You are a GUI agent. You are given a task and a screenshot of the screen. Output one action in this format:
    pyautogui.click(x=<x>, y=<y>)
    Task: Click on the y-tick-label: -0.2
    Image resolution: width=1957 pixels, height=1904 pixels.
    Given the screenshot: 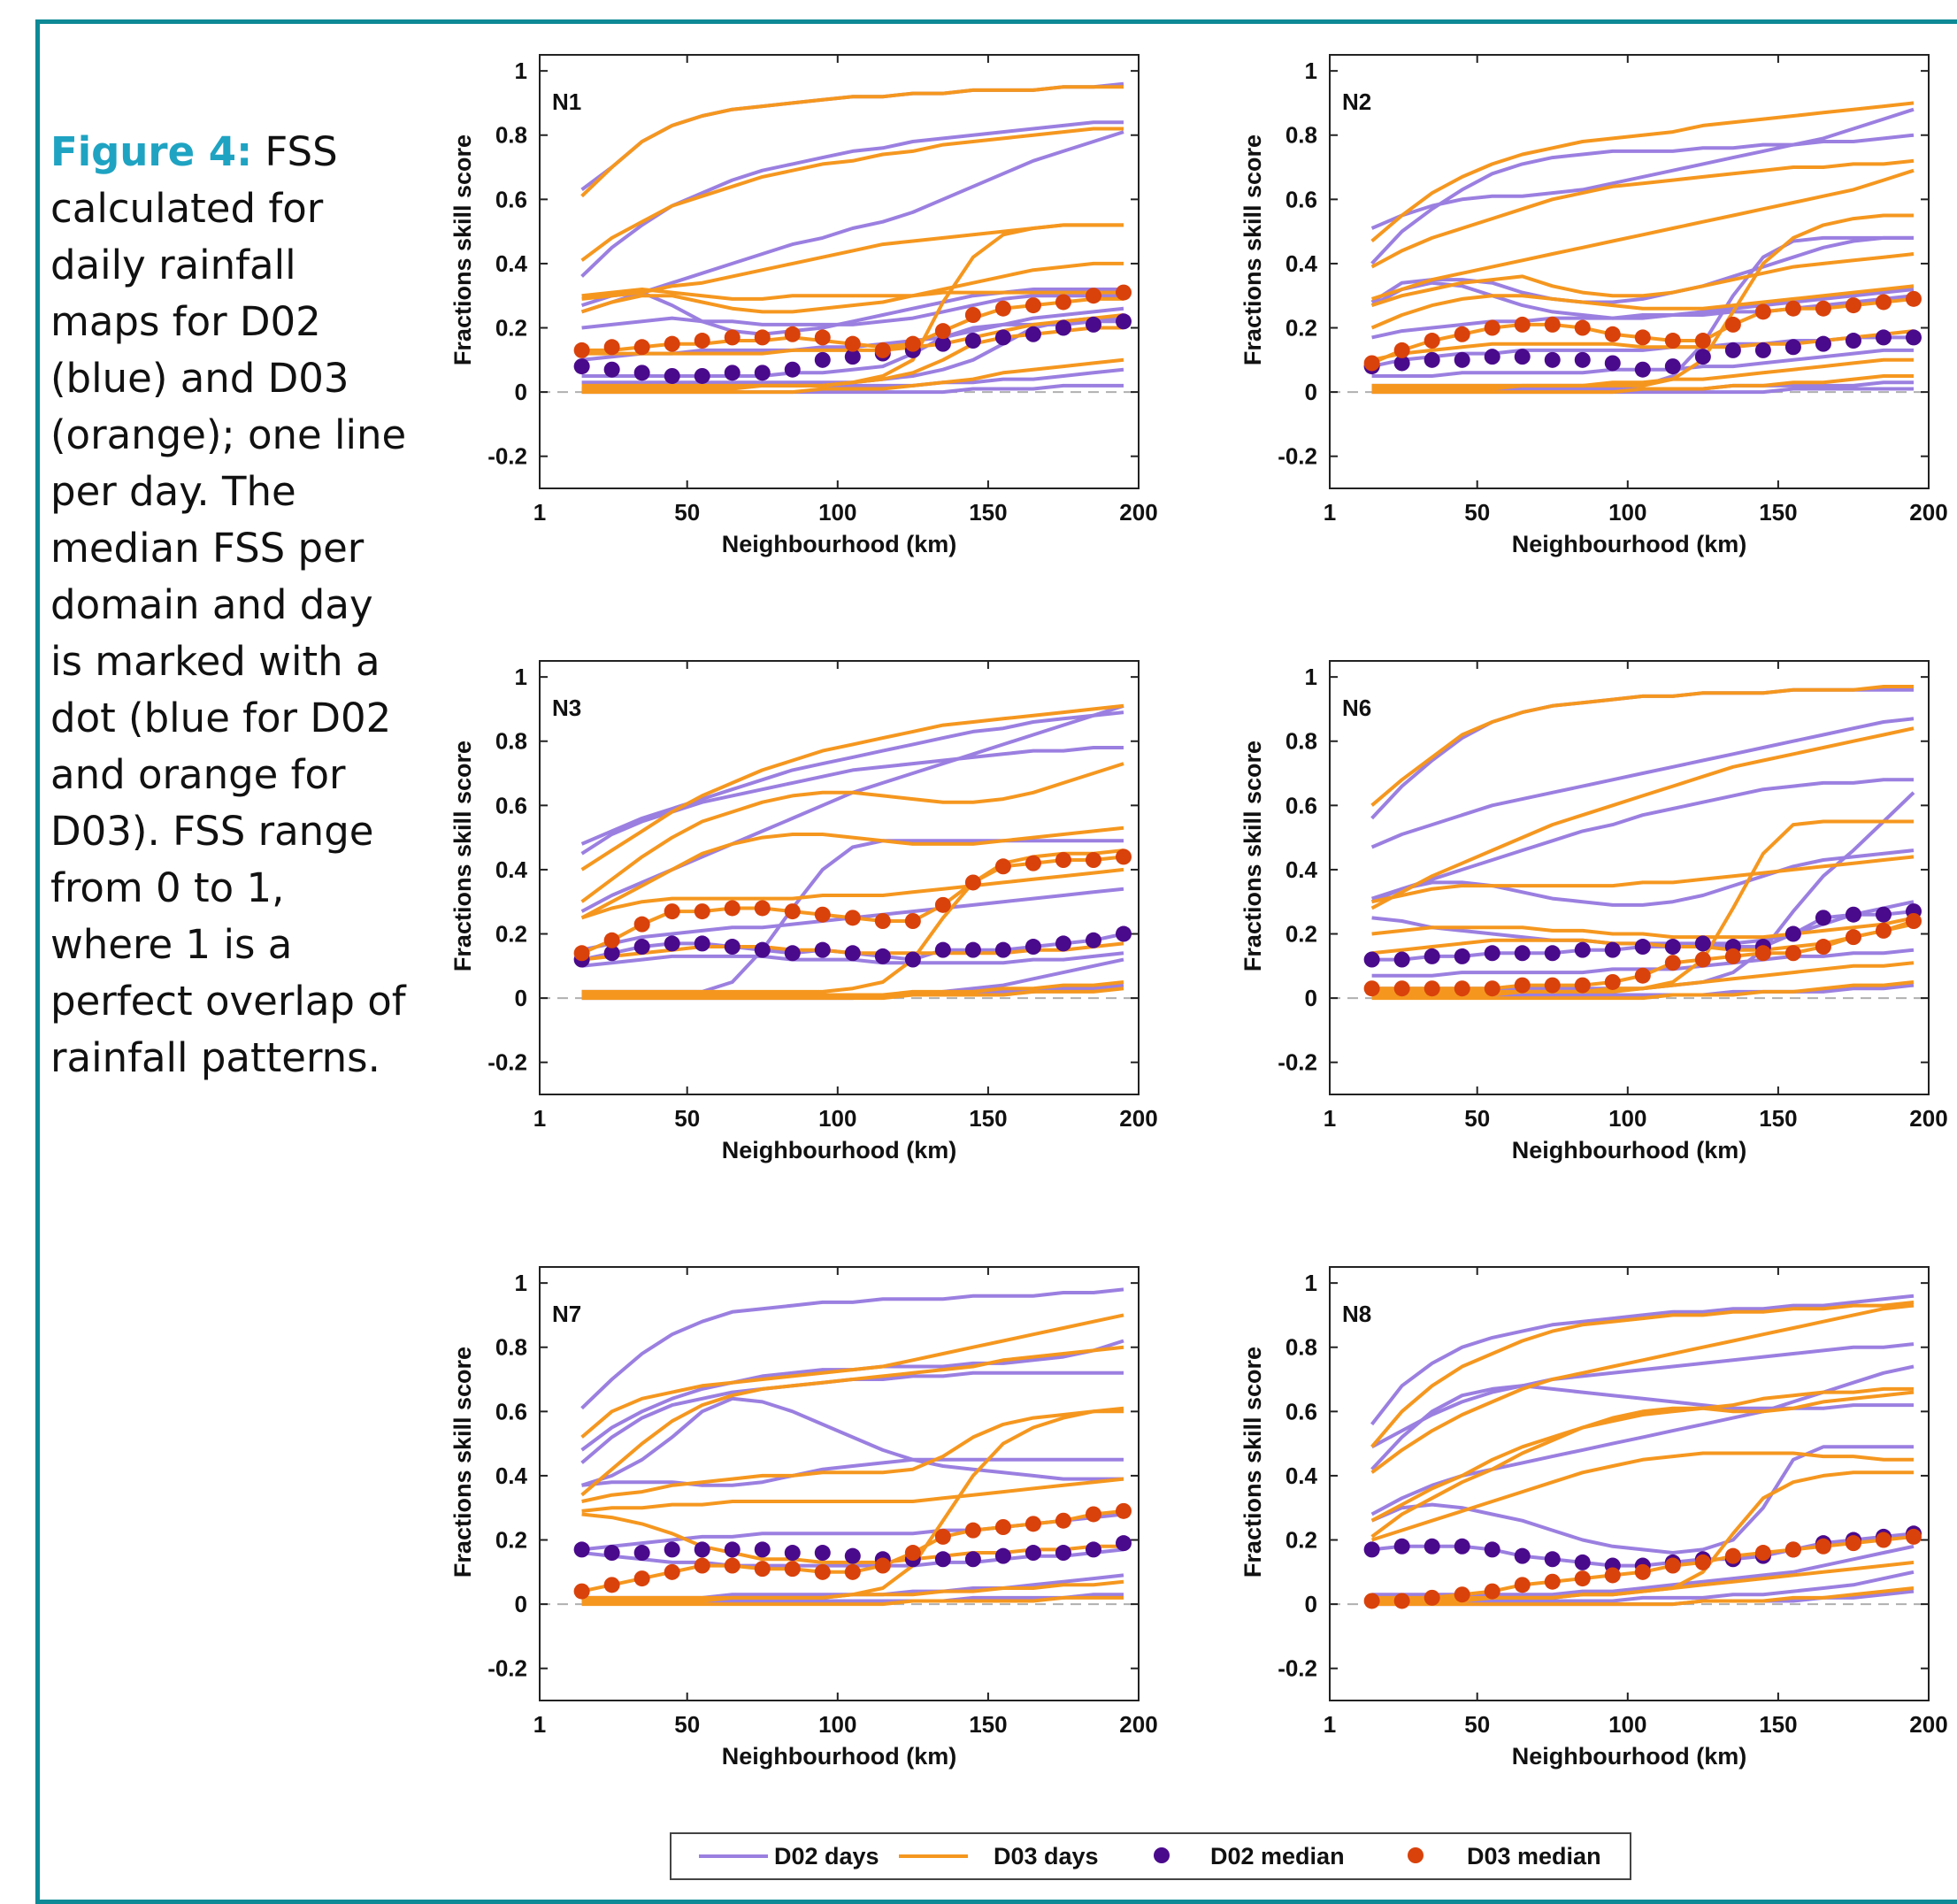 What is the action you would take?
    pyautogui.click(x=1297, y=1668)
    